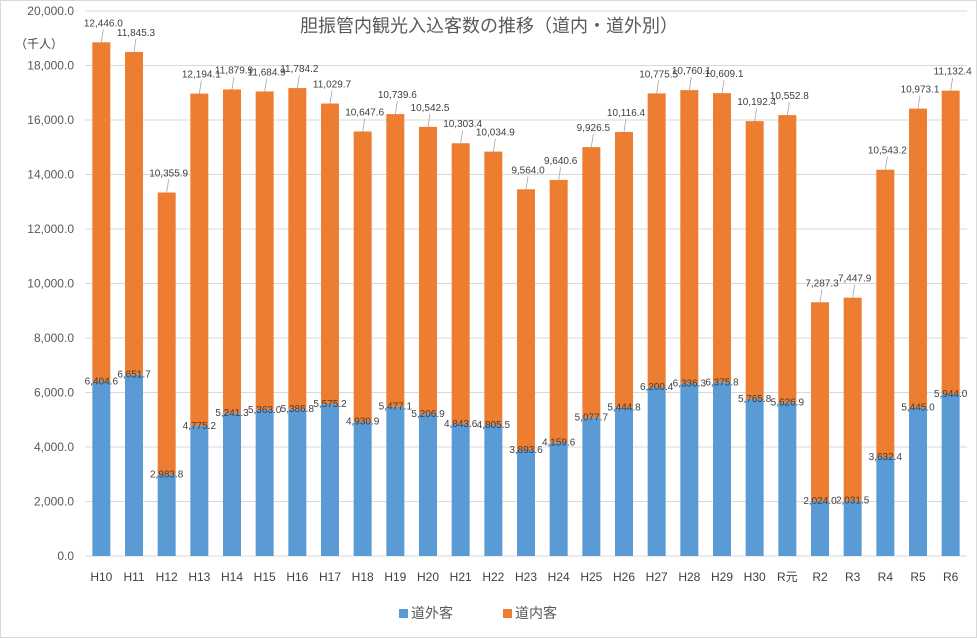  Describe the element at coordinates (330, 577) in the screenshot. I see `x-tick-label: H17` at that location.